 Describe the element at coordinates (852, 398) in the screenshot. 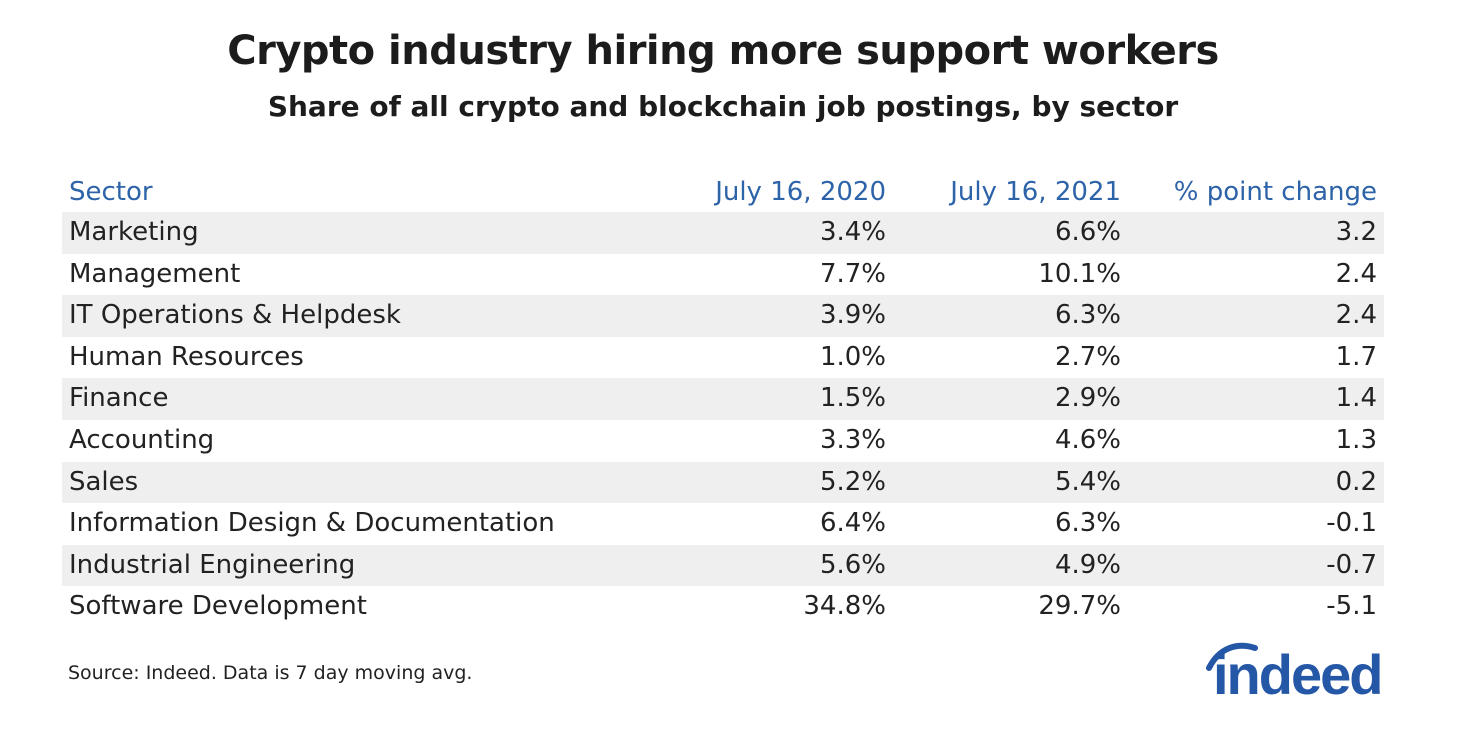

I see `cell-value-2020: 1.5%` at that location.